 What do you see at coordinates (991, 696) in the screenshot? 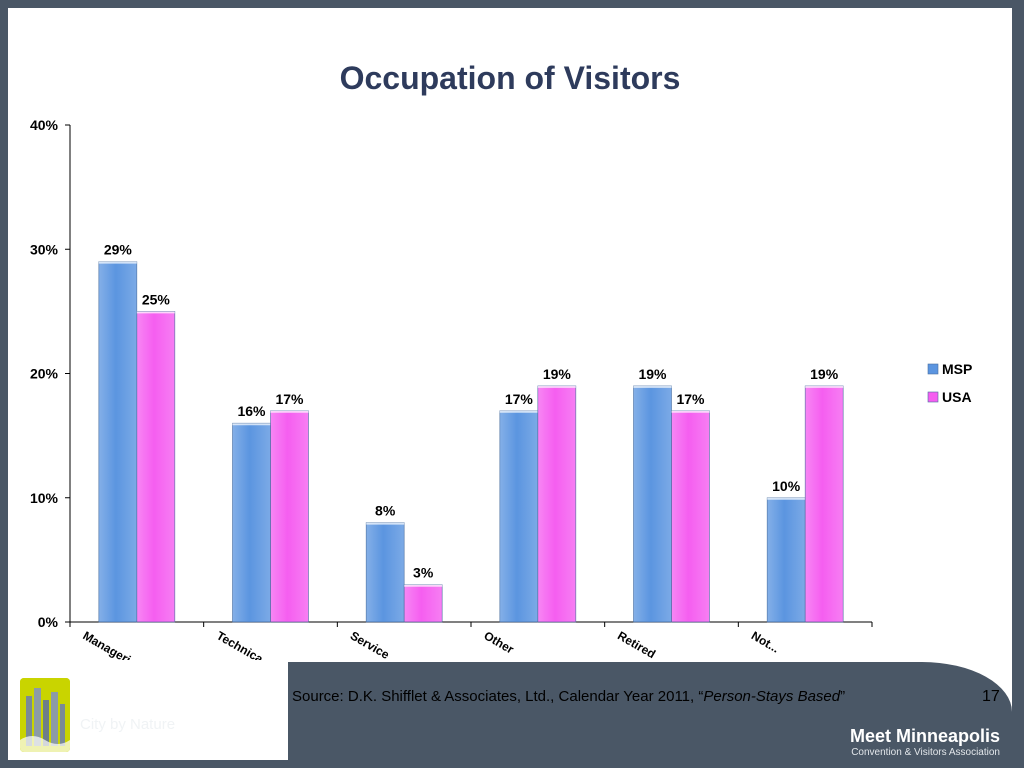
I see `page-number: 17` at bounding box center [991, 696].